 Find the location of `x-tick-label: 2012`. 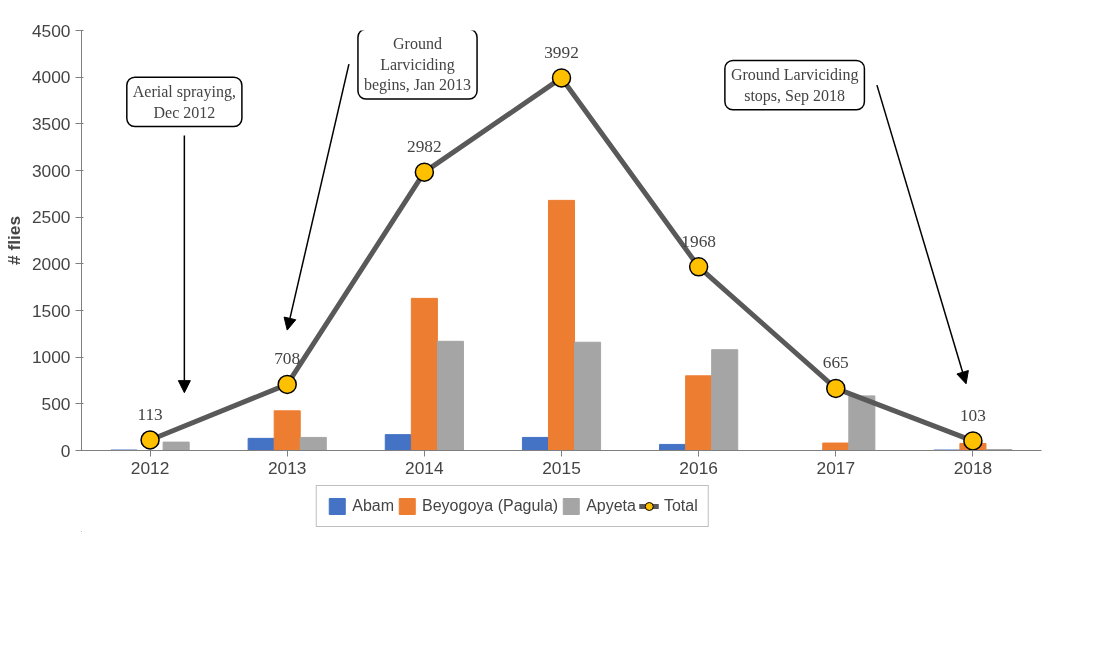

x-tick-label: 2012 is located at coordinates (150, 467).